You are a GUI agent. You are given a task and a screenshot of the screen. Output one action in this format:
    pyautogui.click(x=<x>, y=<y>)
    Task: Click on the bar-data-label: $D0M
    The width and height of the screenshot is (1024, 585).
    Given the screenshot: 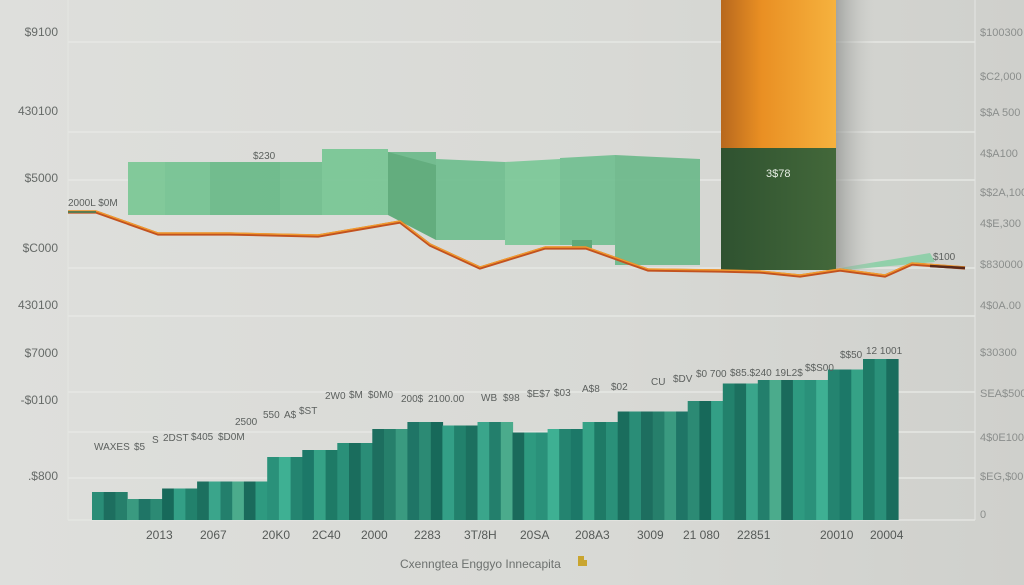 What is the action you would take?
    pyautogui.click(x=231, y=437)
    